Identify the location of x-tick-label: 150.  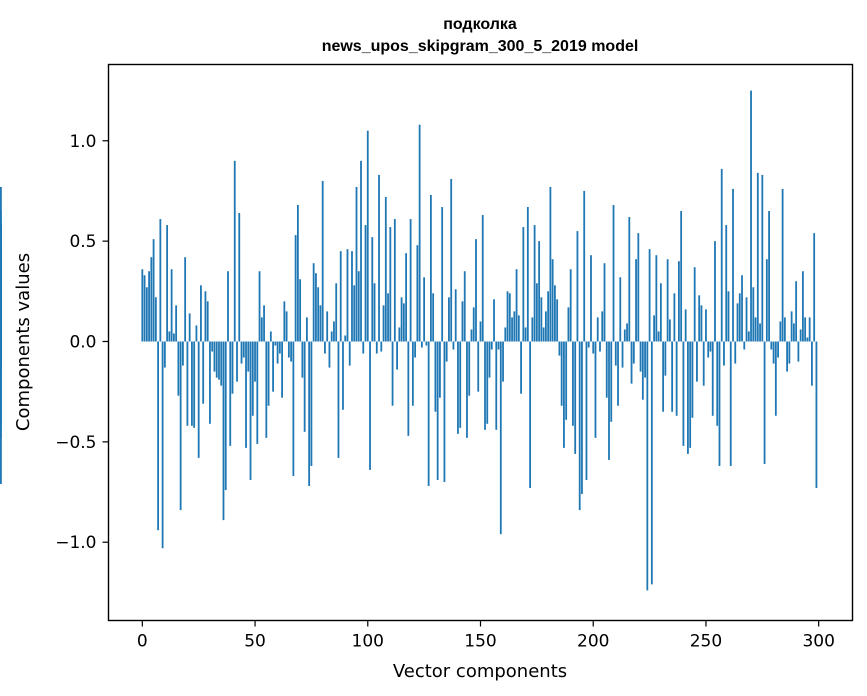
(480, 642).